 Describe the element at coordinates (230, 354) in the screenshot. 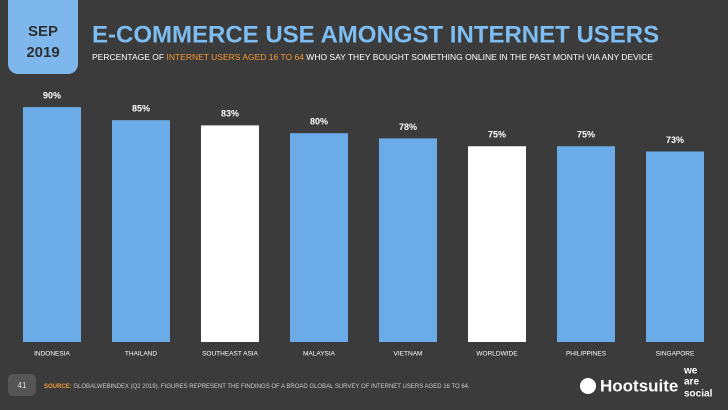

I see `x-tick-label: SOUTHEAST ASIA` at that location.